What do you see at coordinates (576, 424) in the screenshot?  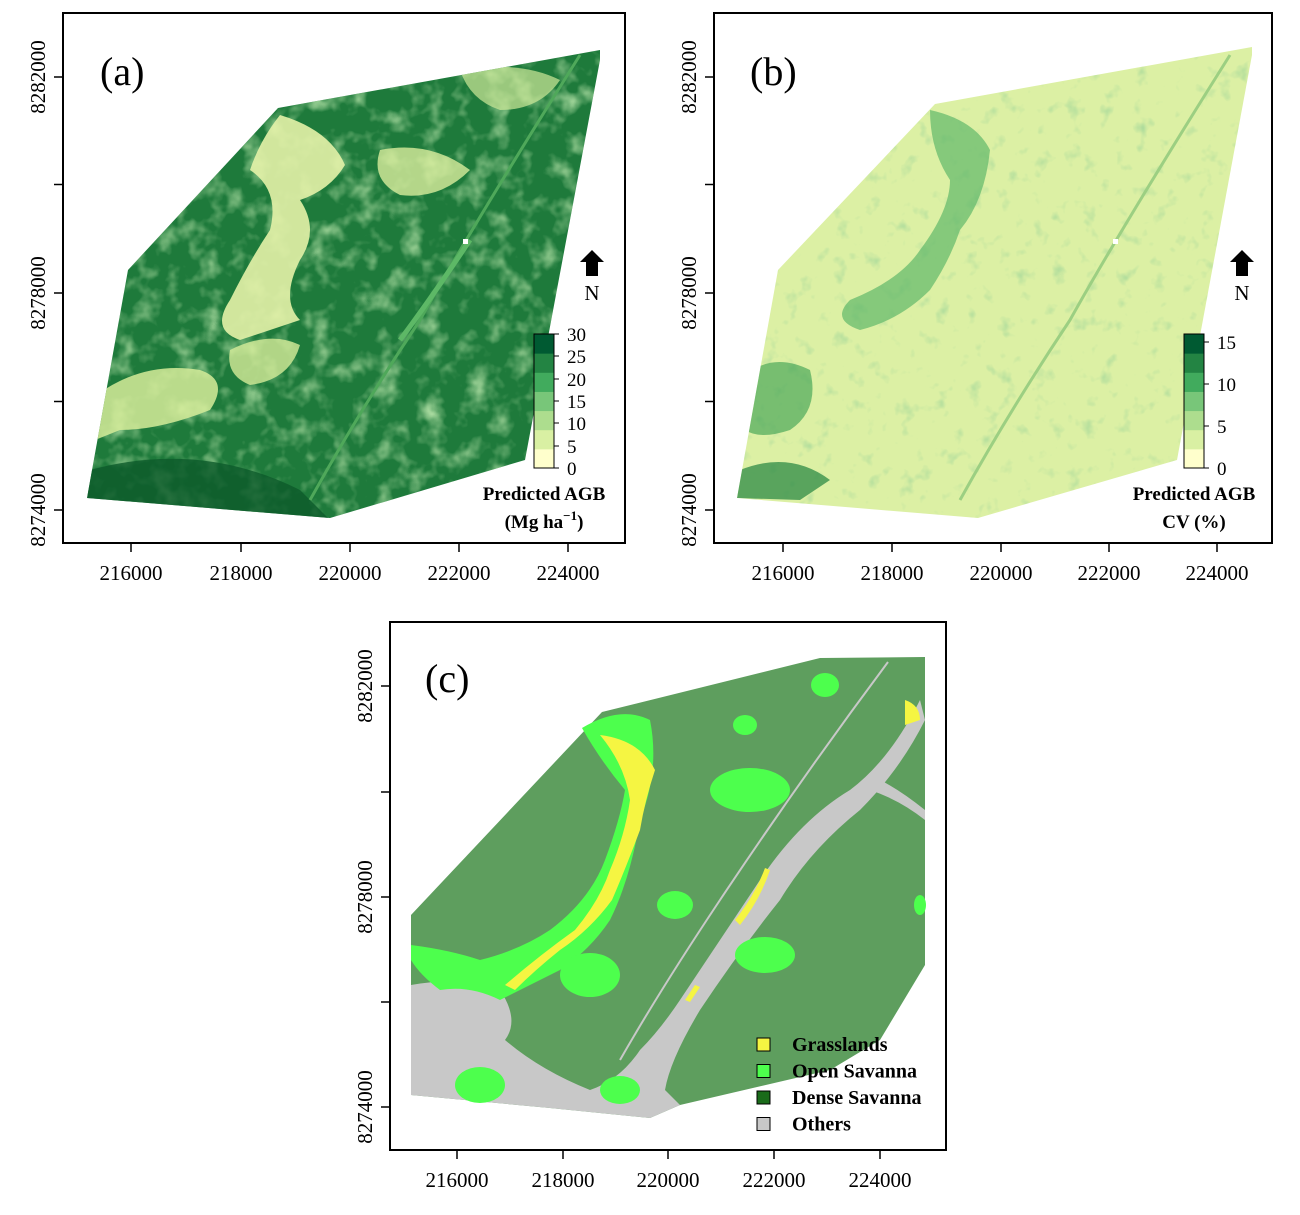 I see `agb-legend-tick-label: 10` at bounding box center [576, 424].